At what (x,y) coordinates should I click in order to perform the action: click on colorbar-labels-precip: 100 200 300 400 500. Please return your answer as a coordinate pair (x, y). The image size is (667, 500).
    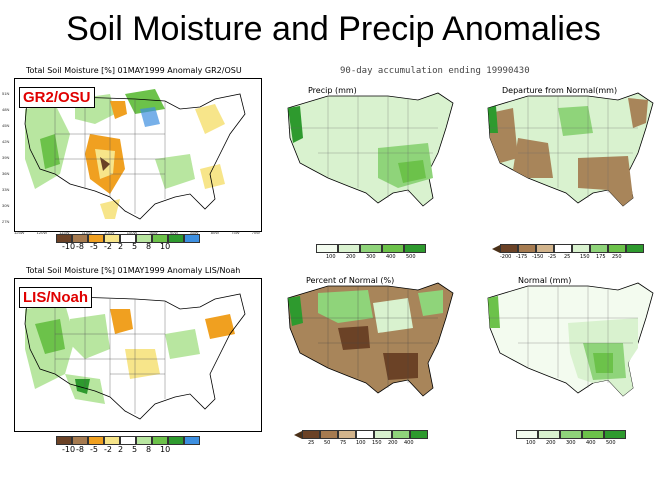
    Looking at the image, I should click on (371, 257).